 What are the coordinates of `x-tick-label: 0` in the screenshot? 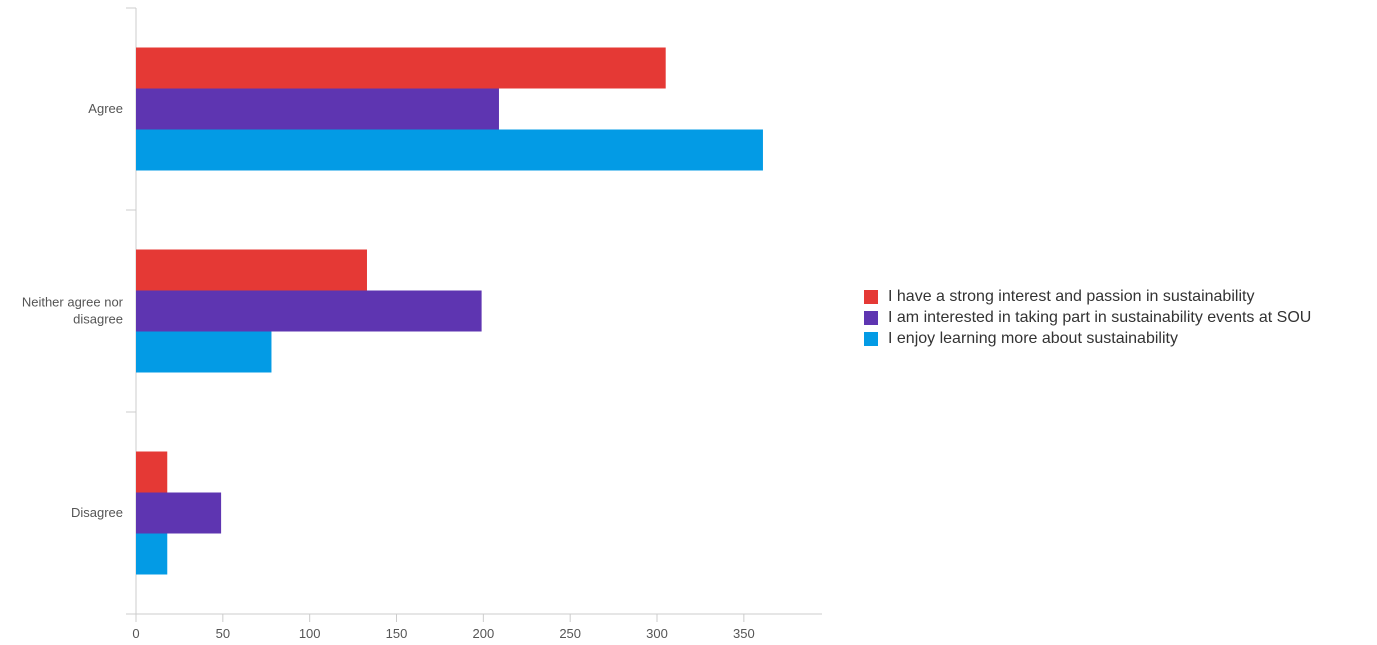 It's located at (135, 633).